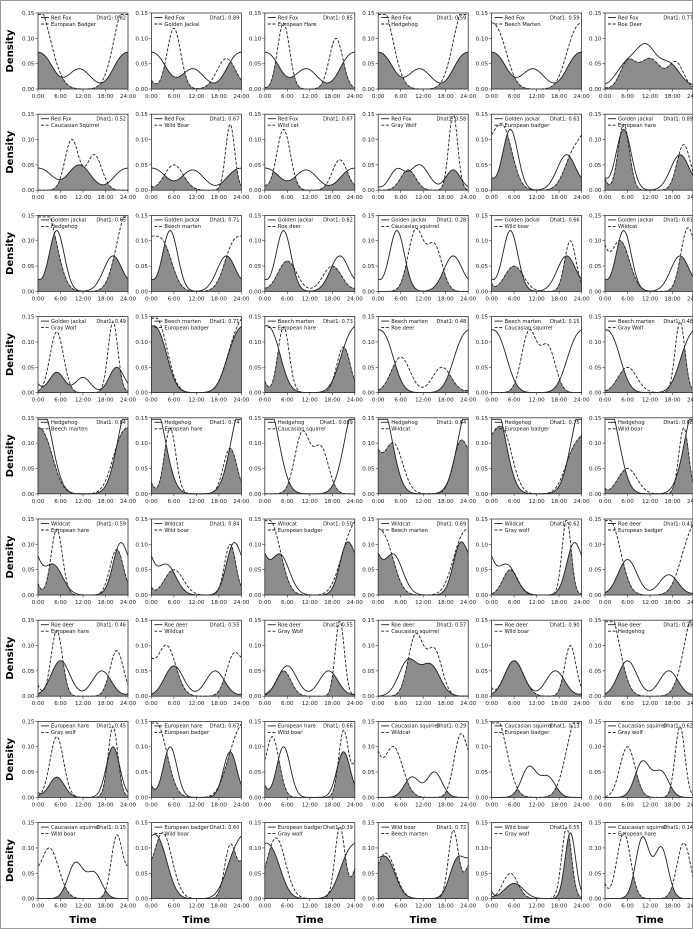 The image size is (693, 930). What do you see at coordinates (297, 727) in the screenshot?
I see `legend-species-a: European hare` at bounding box center [297, 727].